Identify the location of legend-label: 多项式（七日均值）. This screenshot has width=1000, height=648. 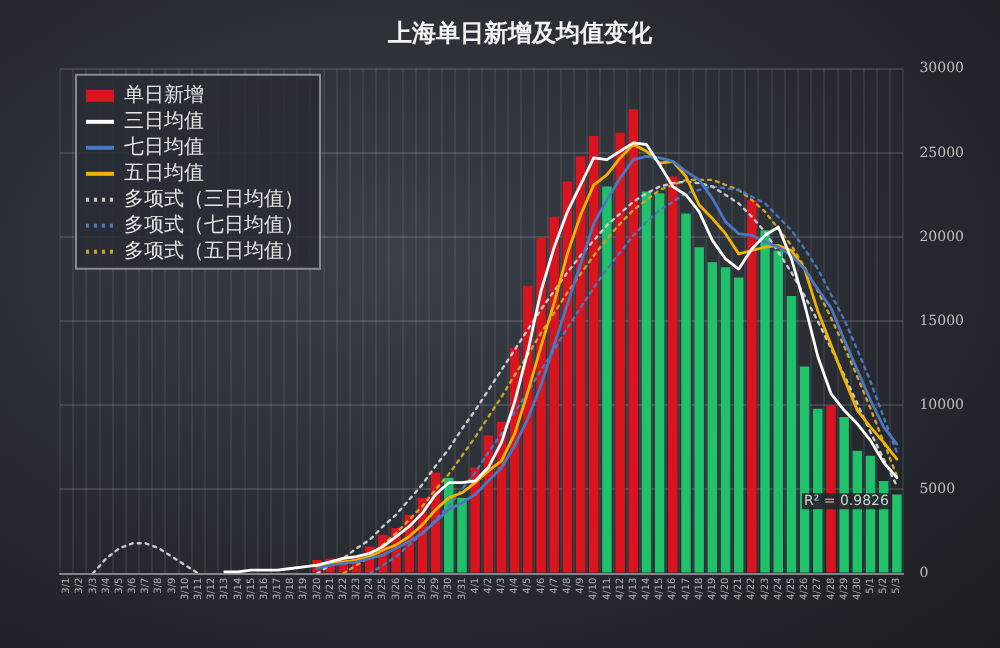
(214, 224).